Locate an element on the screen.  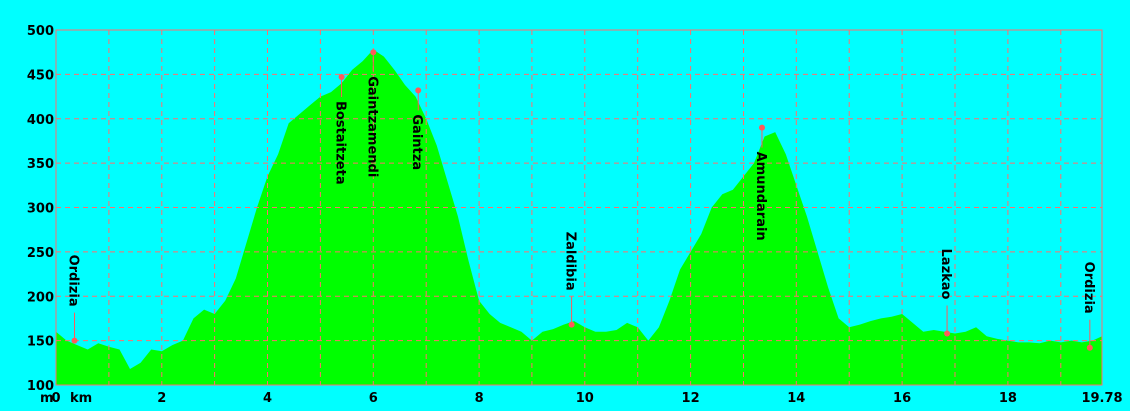
waypoint-label: Bostaitzeta is located at coordinates (340, 143).